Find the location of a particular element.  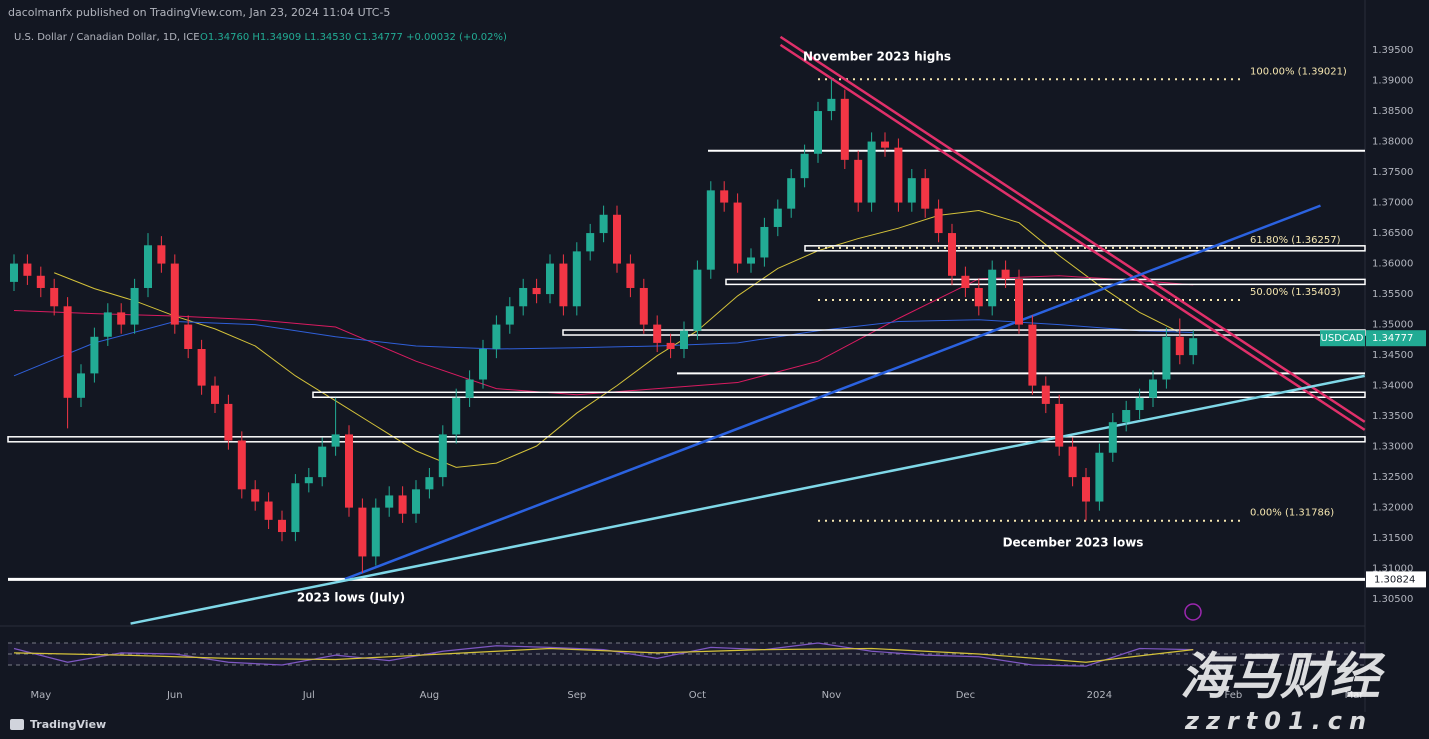

level-price-tag is located at coordinates (1396, 579).